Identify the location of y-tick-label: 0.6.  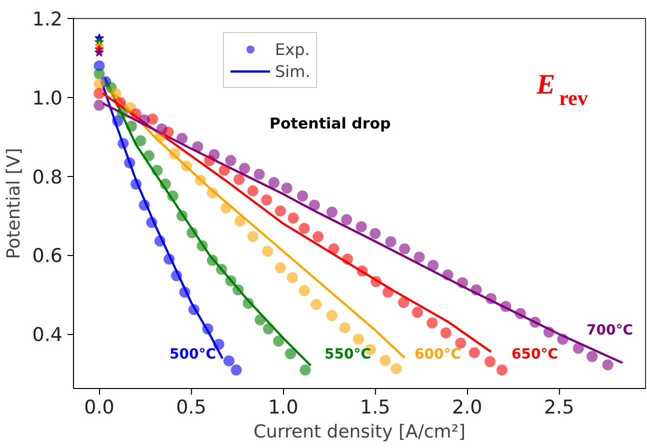
(47, 256).